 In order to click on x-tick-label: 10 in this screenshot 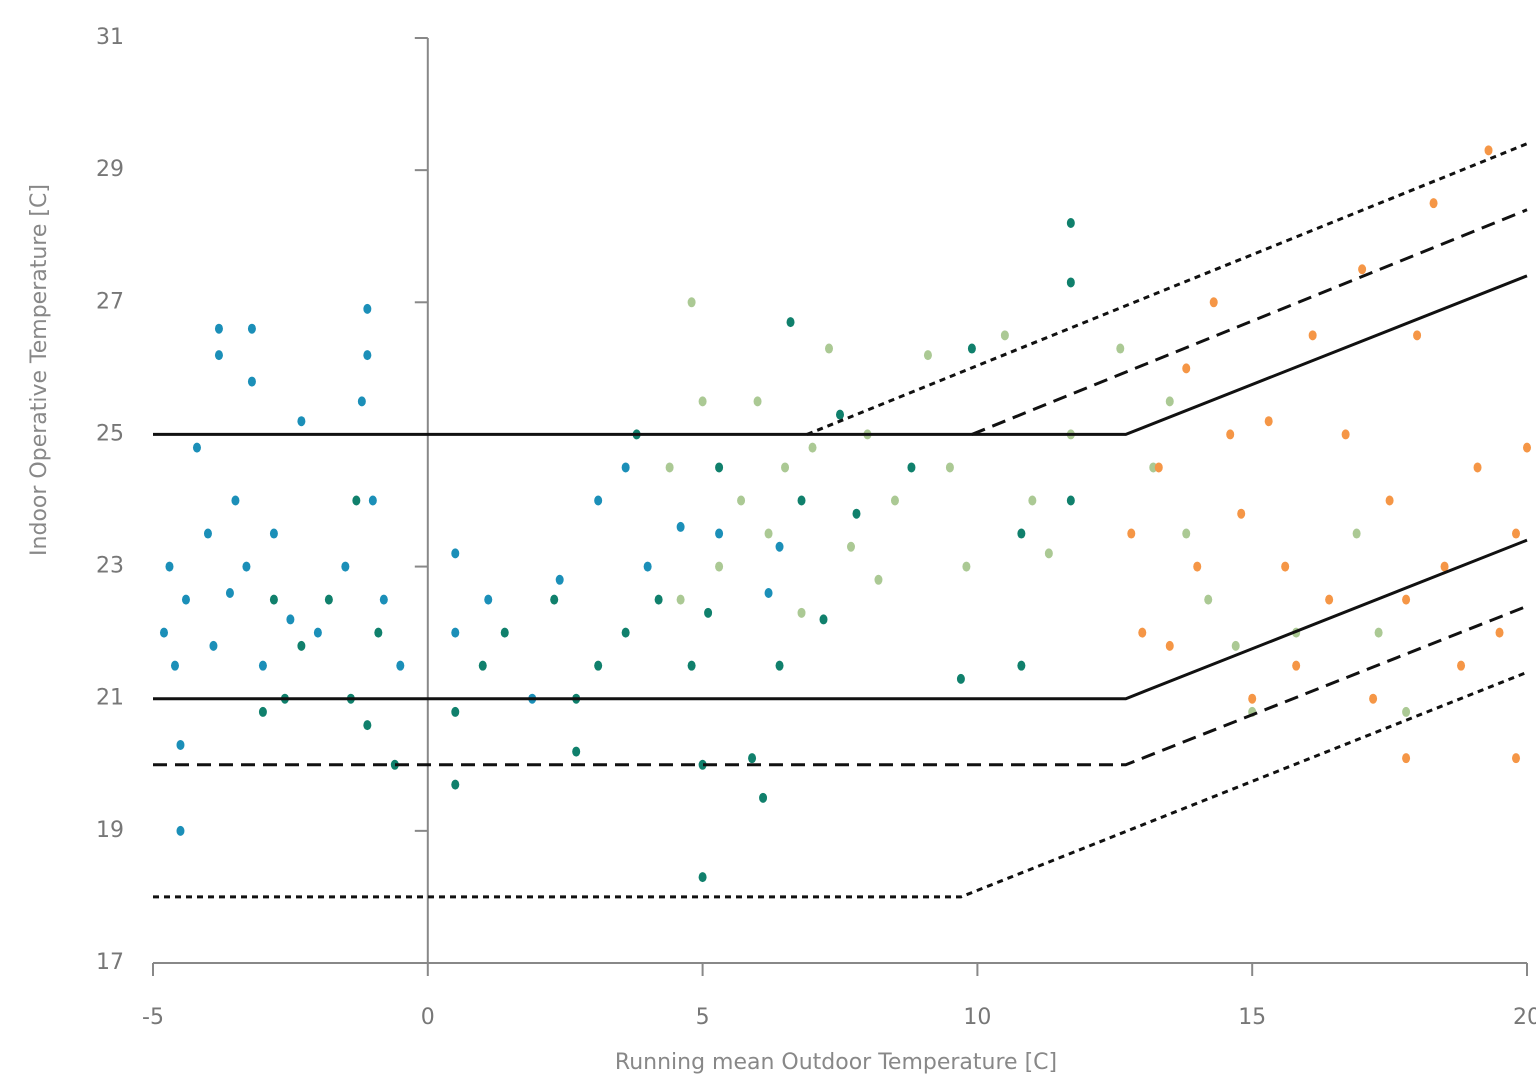, I will do `click(977, 1017)`.